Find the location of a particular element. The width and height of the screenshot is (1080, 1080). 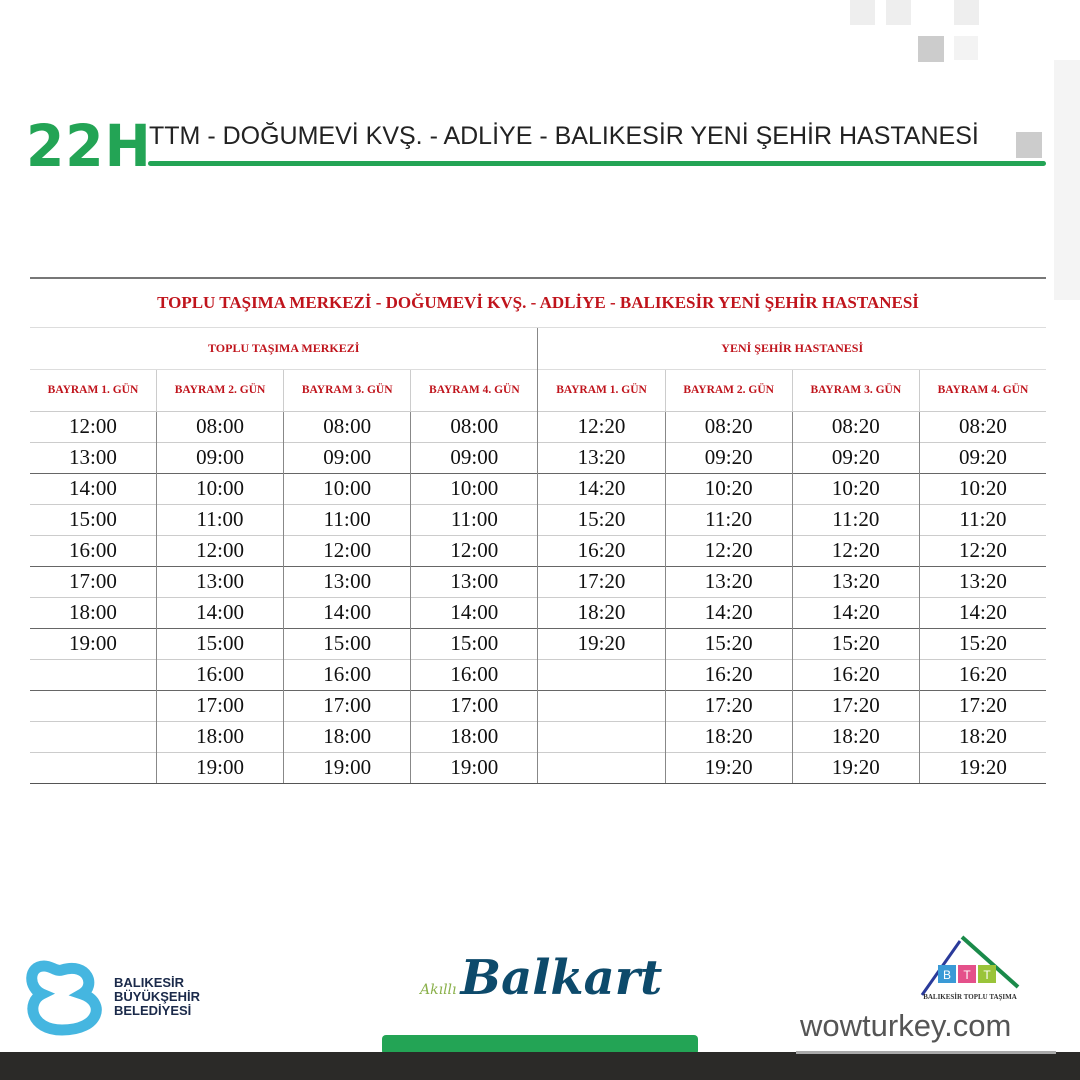

time-cell: 11:20 is located at coordinates (982, 519).